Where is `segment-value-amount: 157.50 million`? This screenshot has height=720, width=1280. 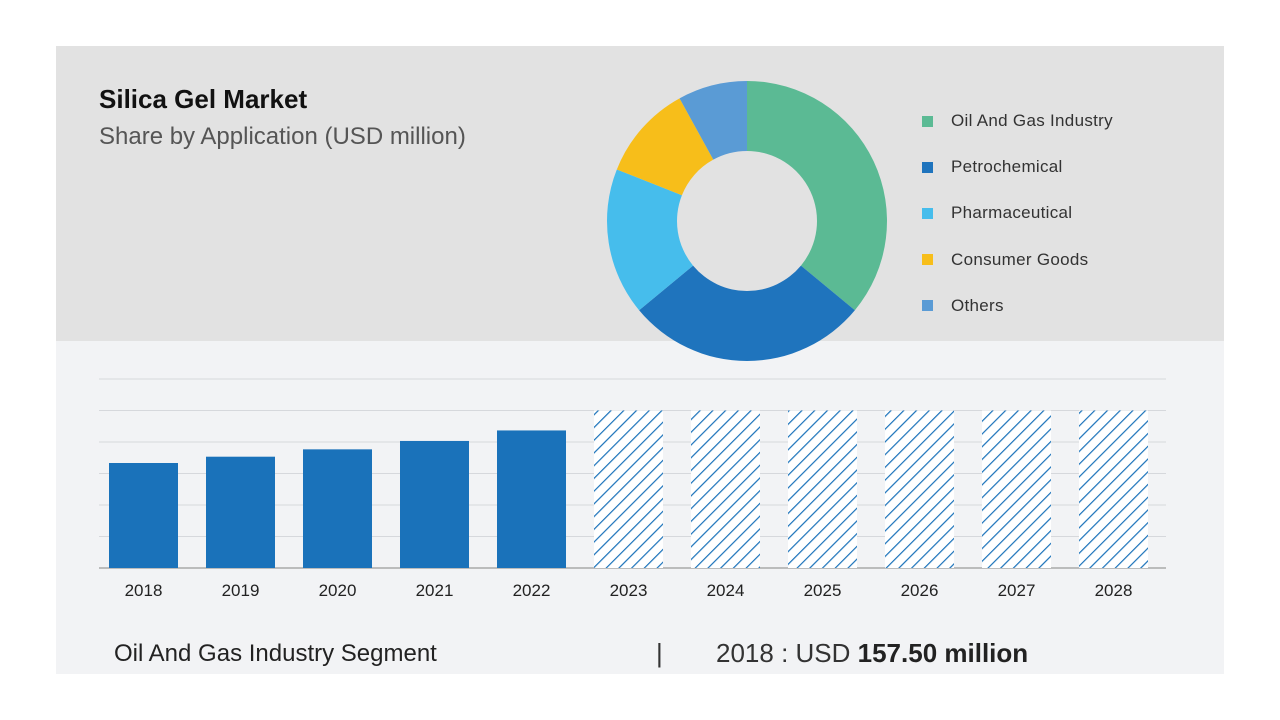
segment-value-amount: 157.50 million is located at coordinates (943, 653).